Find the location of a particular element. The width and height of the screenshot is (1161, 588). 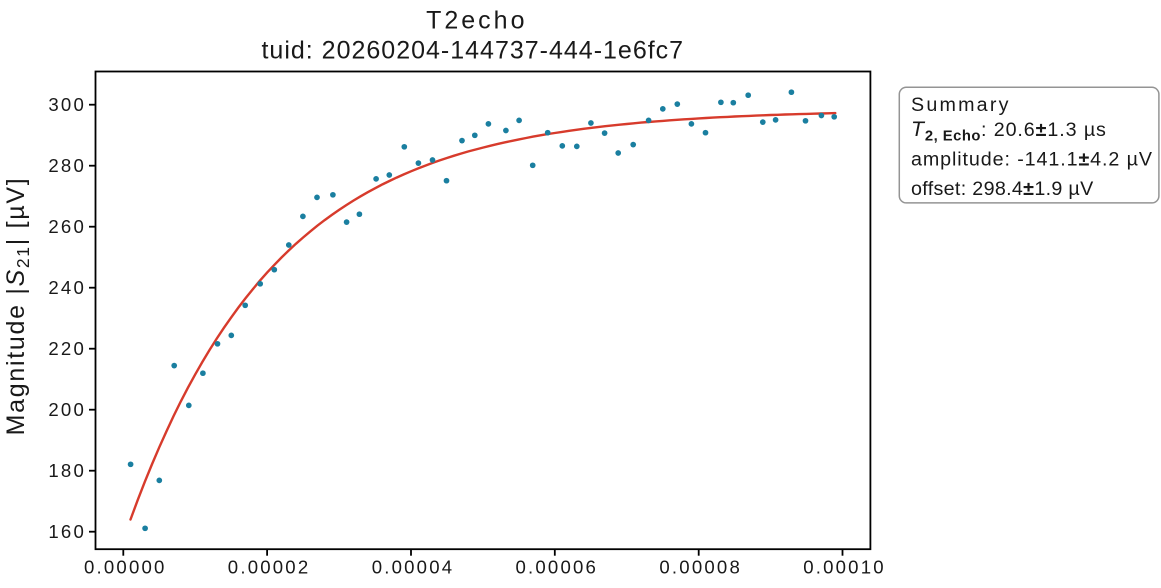

svg-text: 260 is located at coordinates (67, 226).